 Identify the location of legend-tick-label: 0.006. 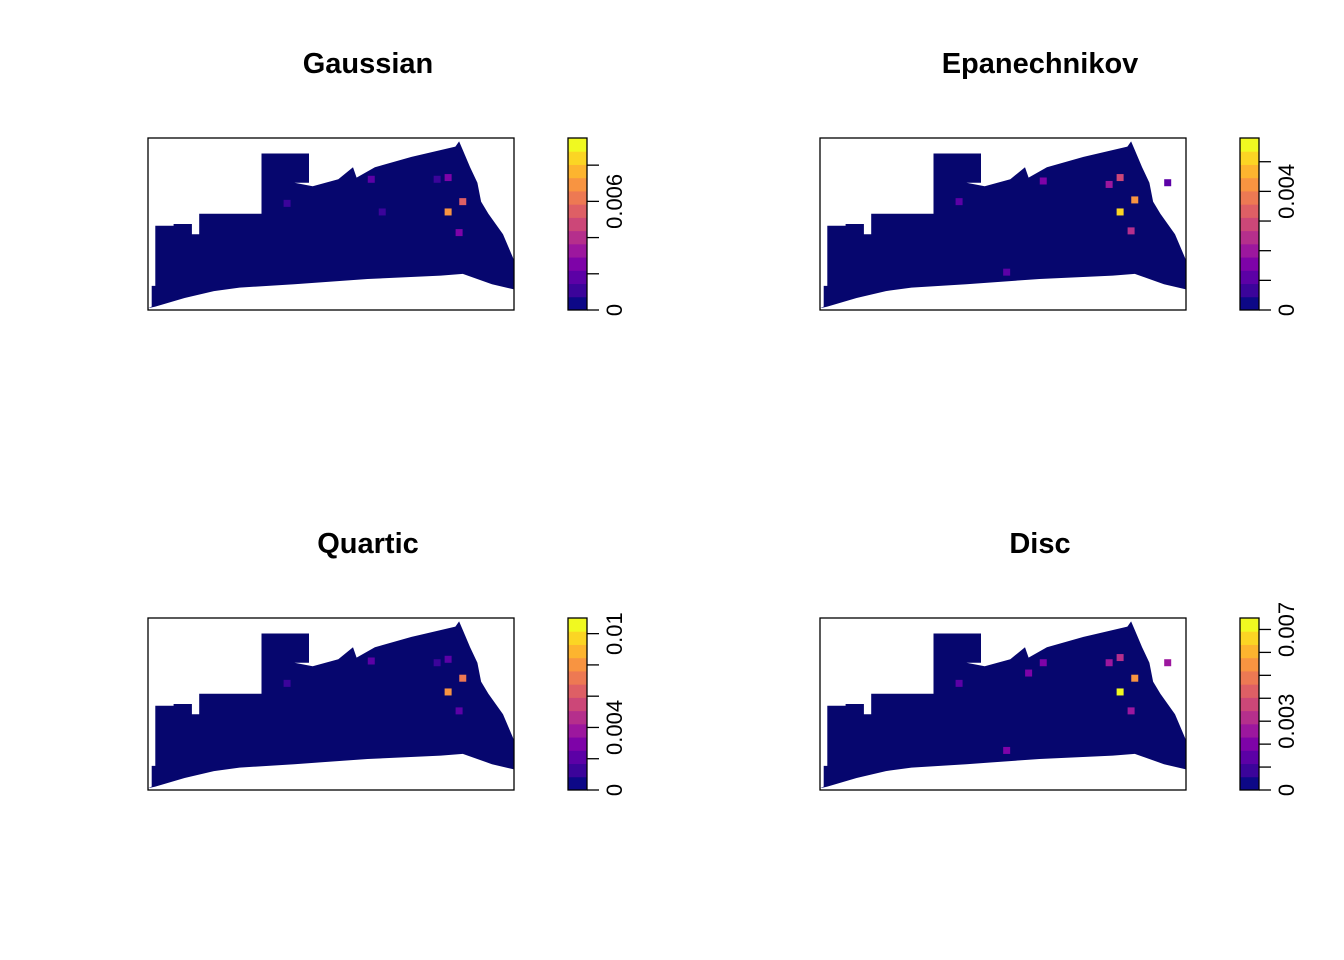
(614, 201).